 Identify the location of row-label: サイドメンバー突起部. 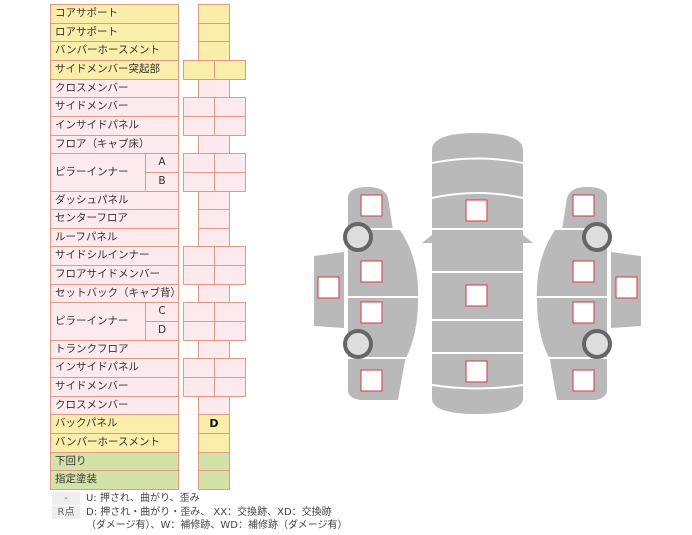
(114, 70).